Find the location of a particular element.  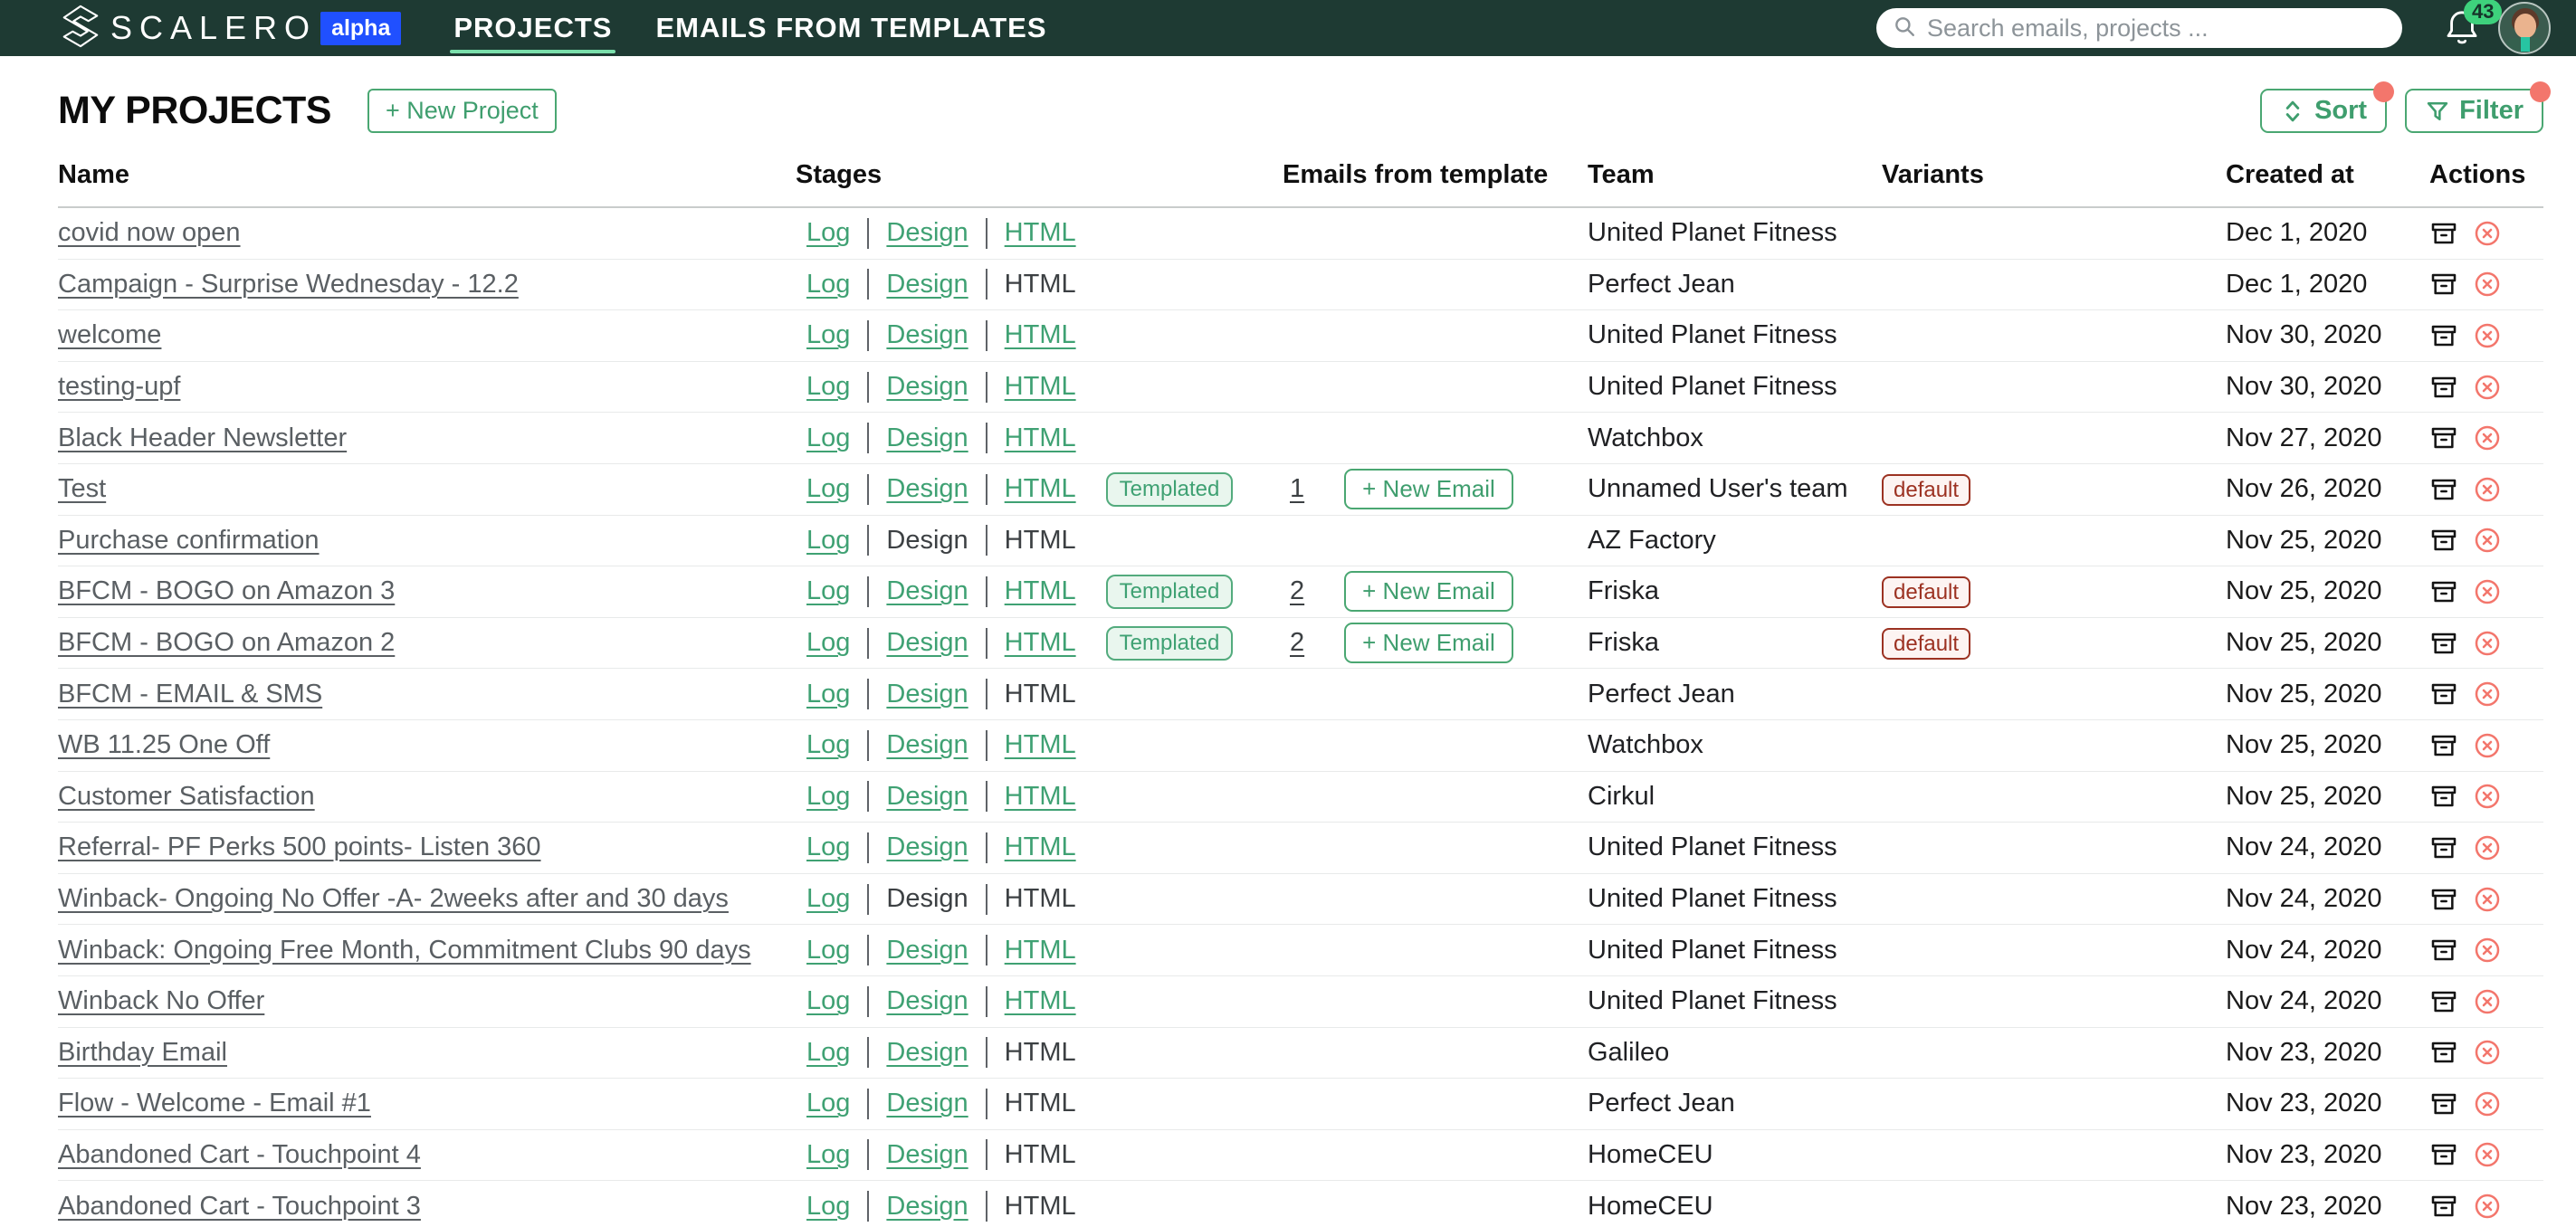

project-name-link: Campaign - Surprise Wednesday - 12.2 is located at coordinates (288, 284).